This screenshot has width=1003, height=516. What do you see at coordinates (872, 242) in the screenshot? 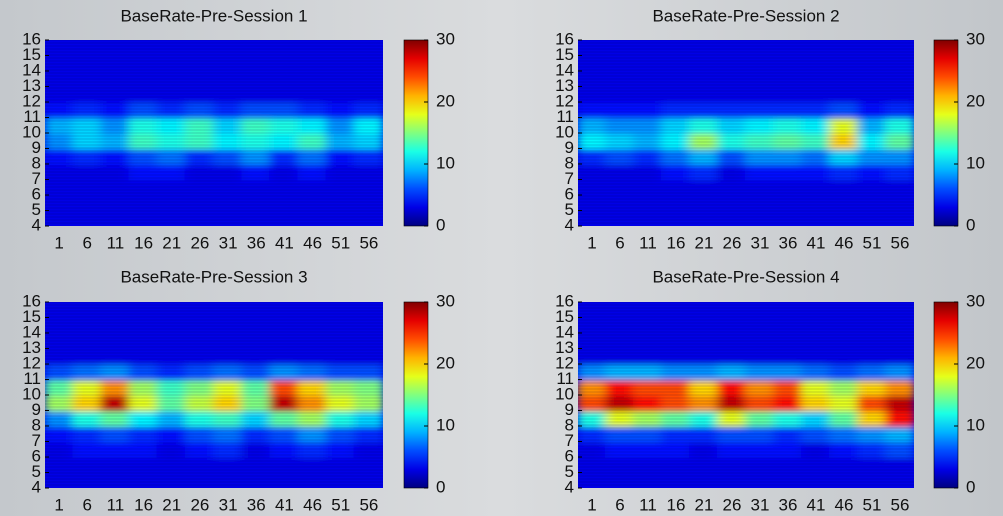
I see `x-tick-label: 51` at bounding box center [872, 242].